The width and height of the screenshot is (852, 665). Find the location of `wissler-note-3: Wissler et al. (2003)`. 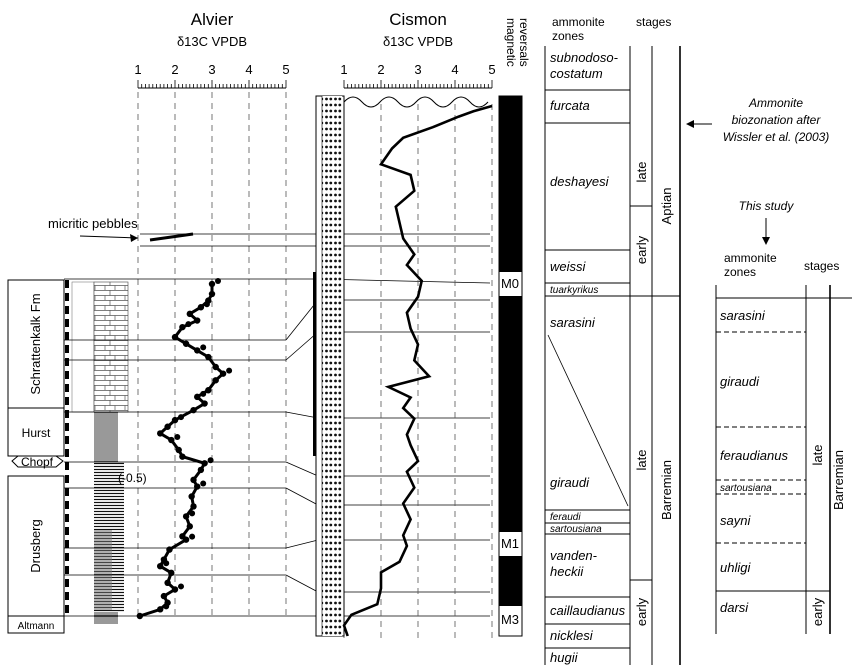

wissler-note-3: Wissler et al. (2003) is located at coordinates (776, 137).